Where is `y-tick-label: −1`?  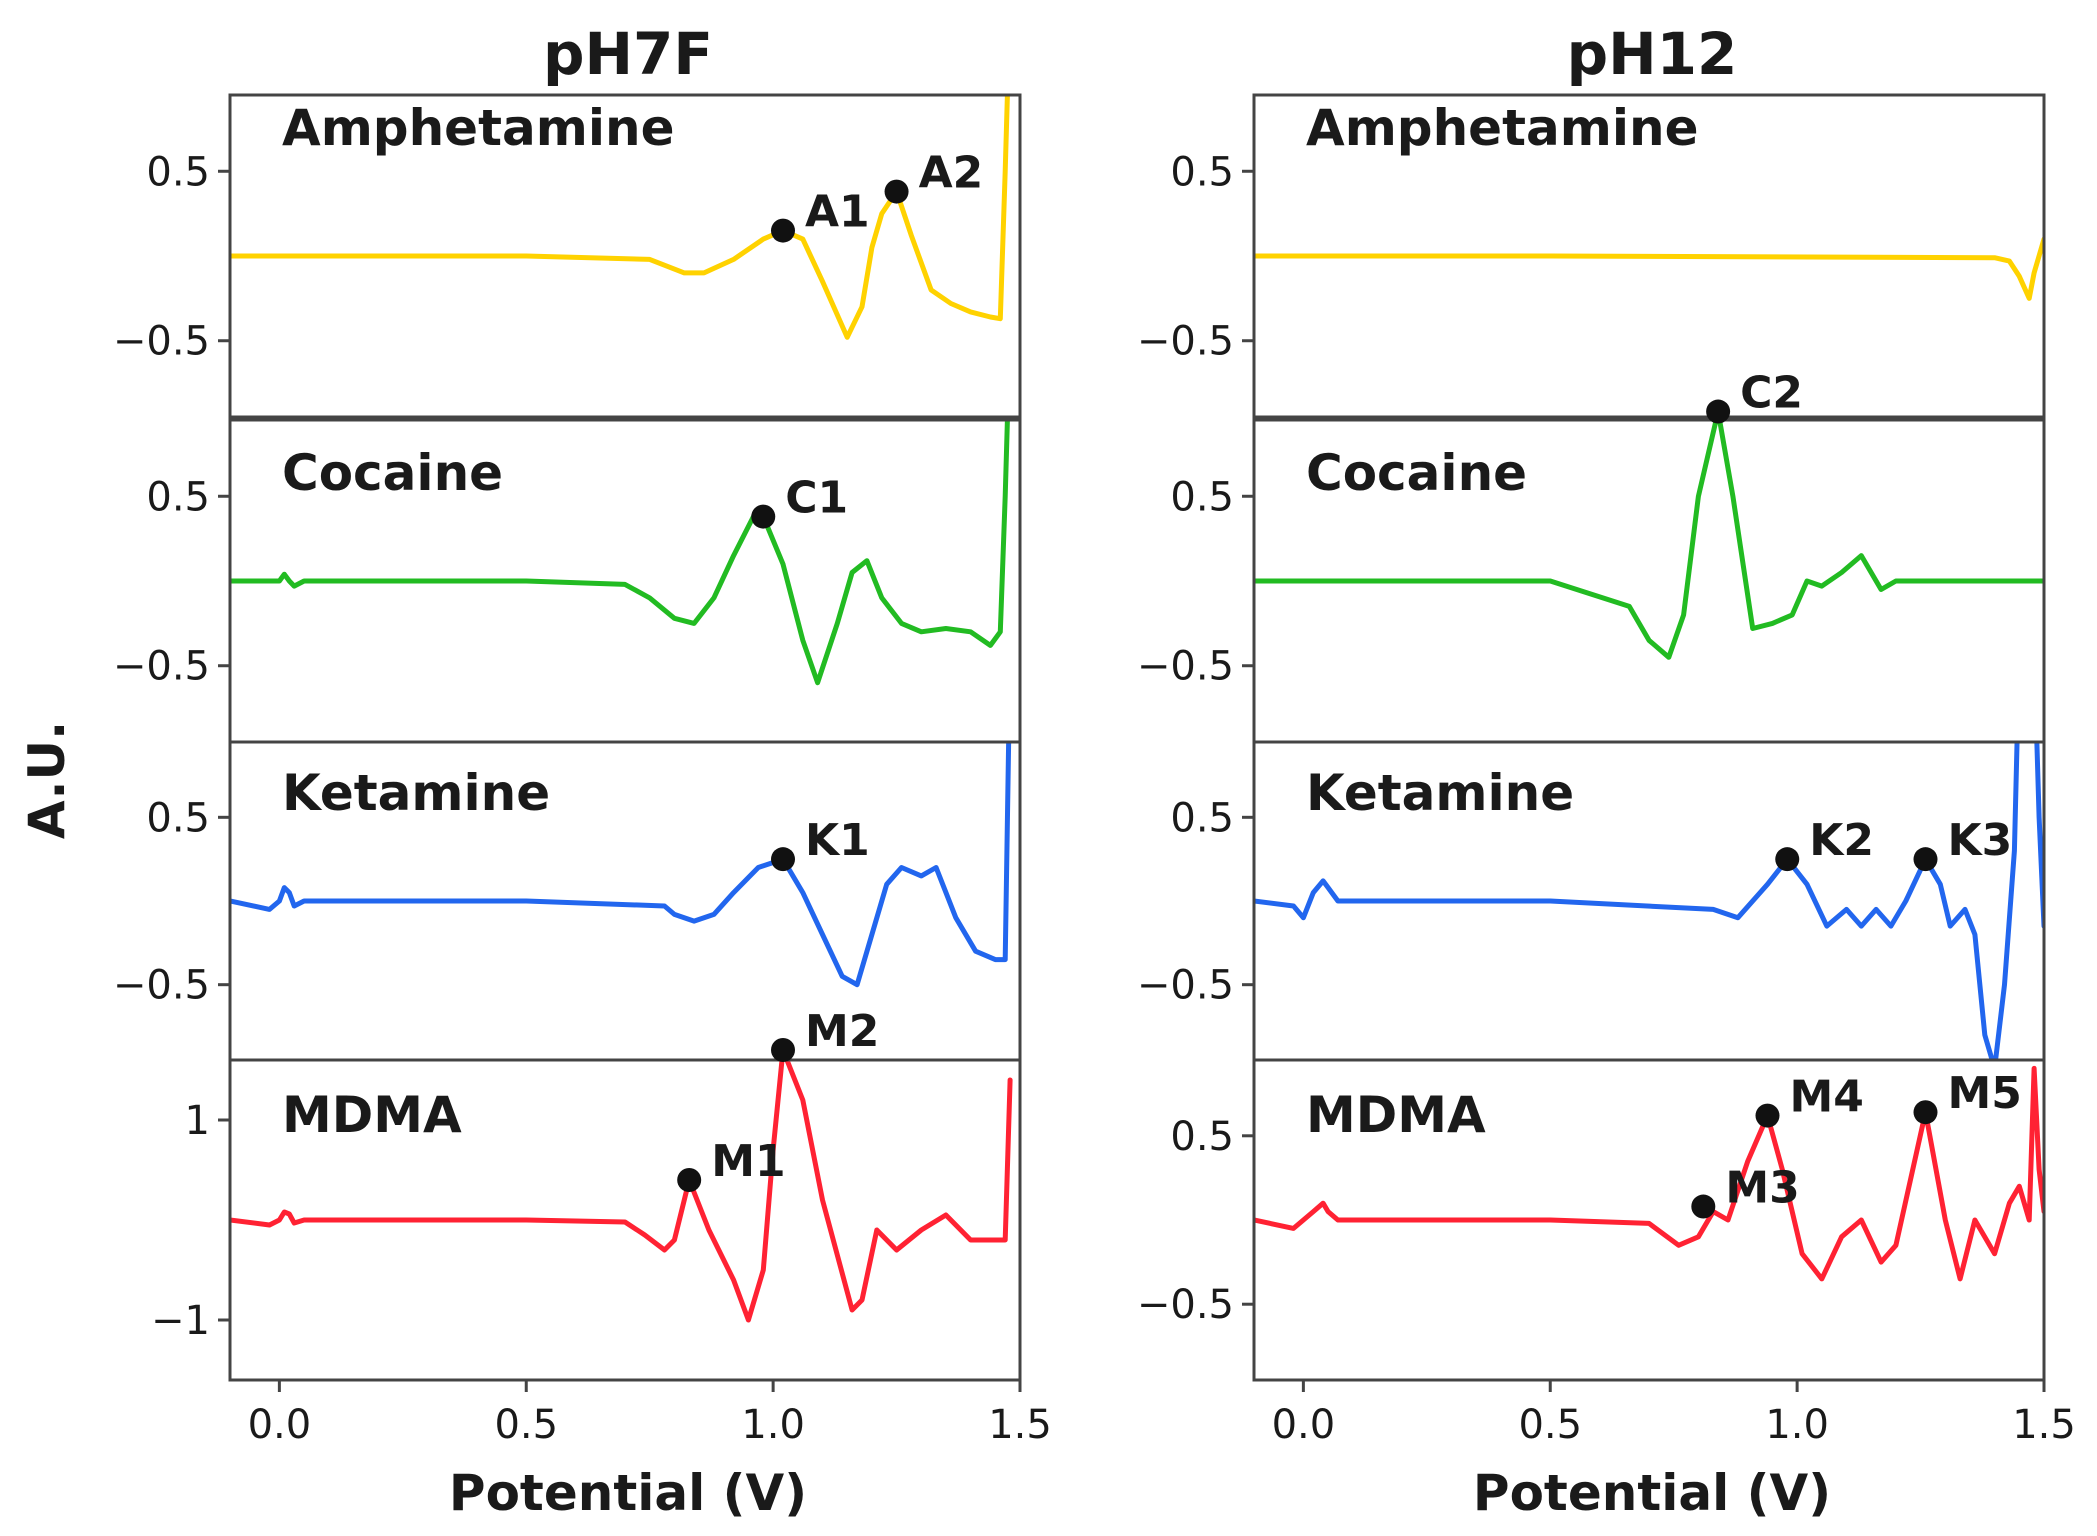
y-tick-label: −1 is located at coordinates (180, 1321).